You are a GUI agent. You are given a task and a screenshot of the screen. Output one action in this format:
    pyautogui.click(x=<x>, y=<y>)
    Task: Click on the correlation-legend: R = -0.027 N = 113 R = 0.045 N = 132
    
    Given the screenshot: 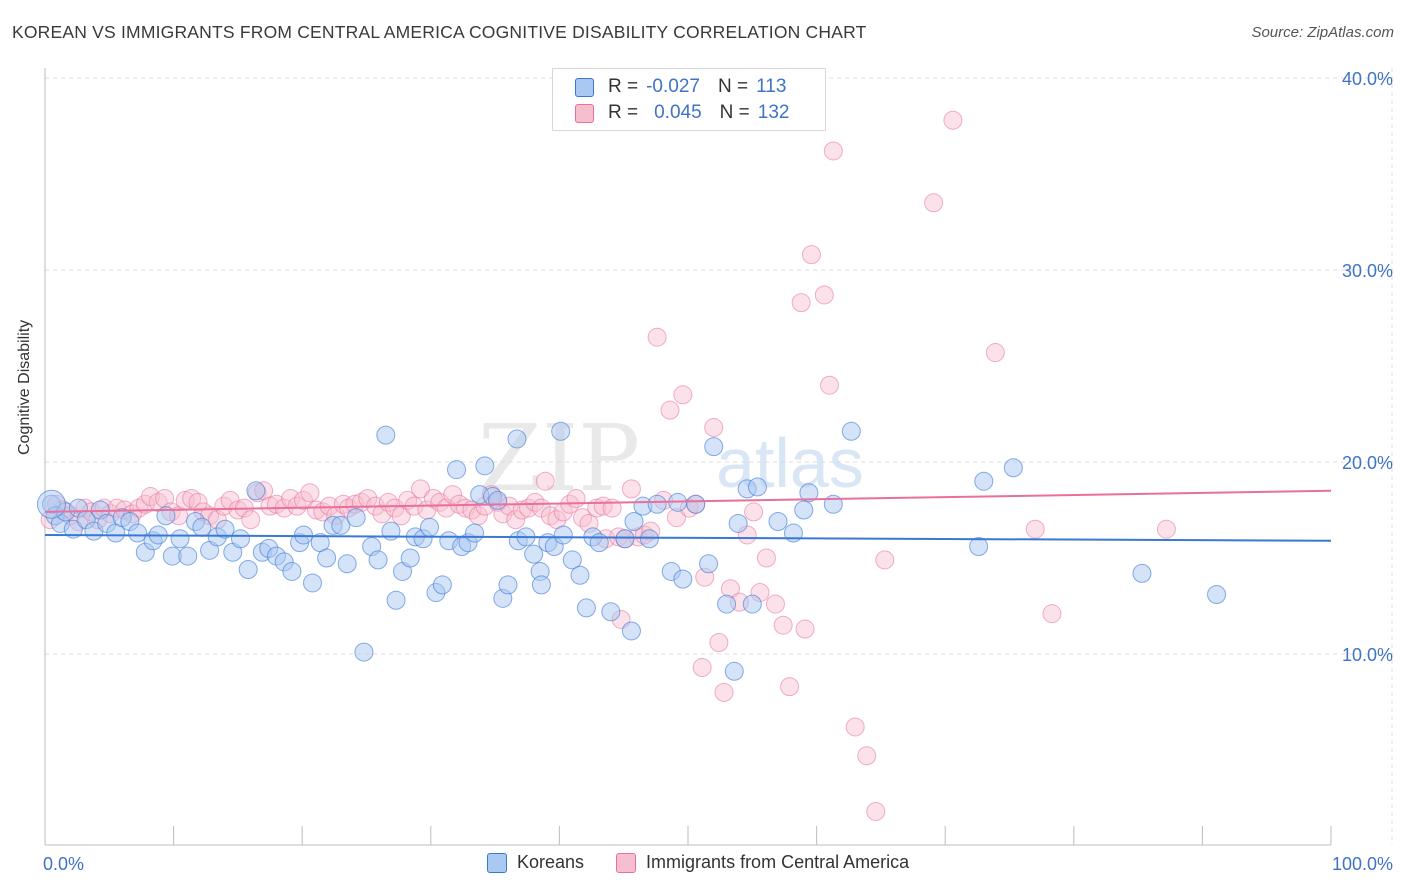 What is the action you would take?
    pyautogui.click(x=689, y=99)
    